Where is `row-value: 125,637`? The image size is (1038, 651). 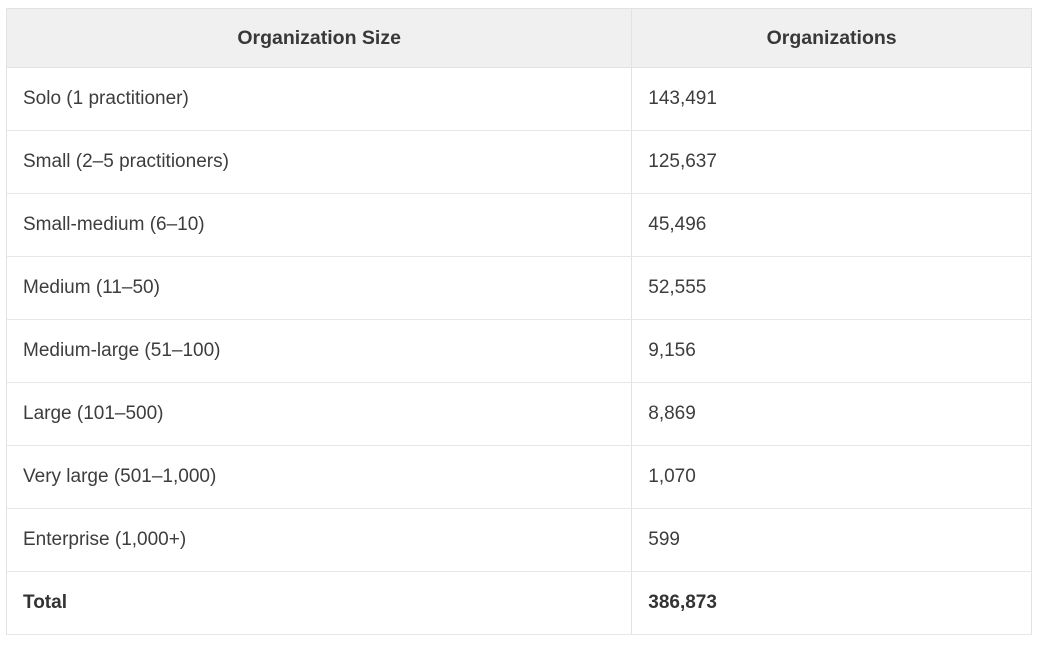
row-value: 125,637 is located at coordinates (831, 162).